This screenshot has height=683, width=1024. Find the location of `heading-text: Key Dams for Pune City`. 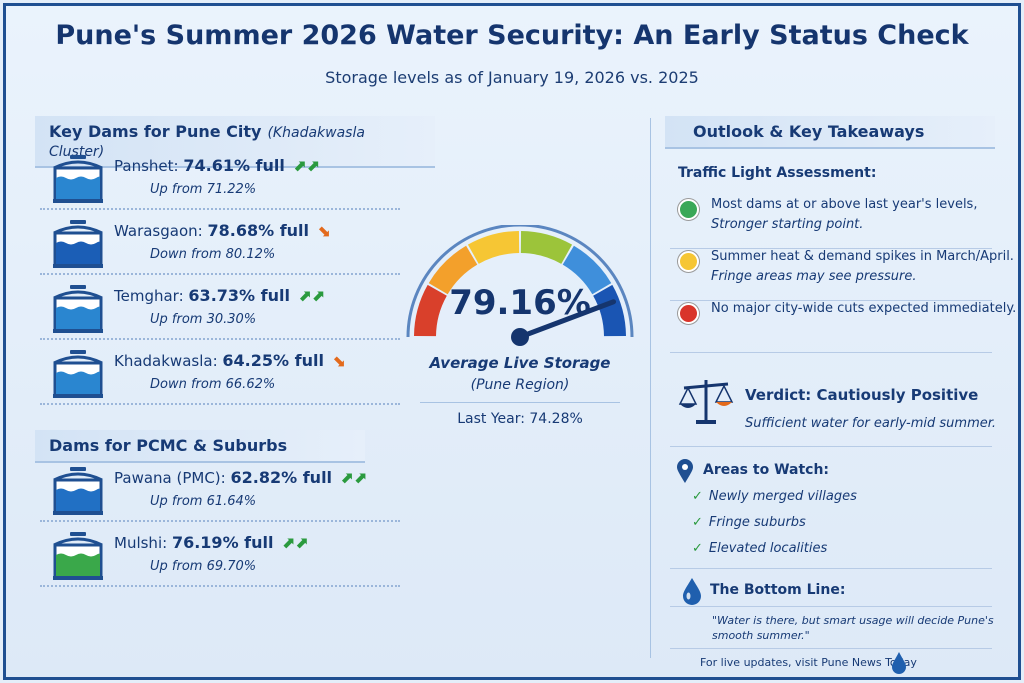

heading-text: Key Dams for Pune City is located at coordinates (155, 131).